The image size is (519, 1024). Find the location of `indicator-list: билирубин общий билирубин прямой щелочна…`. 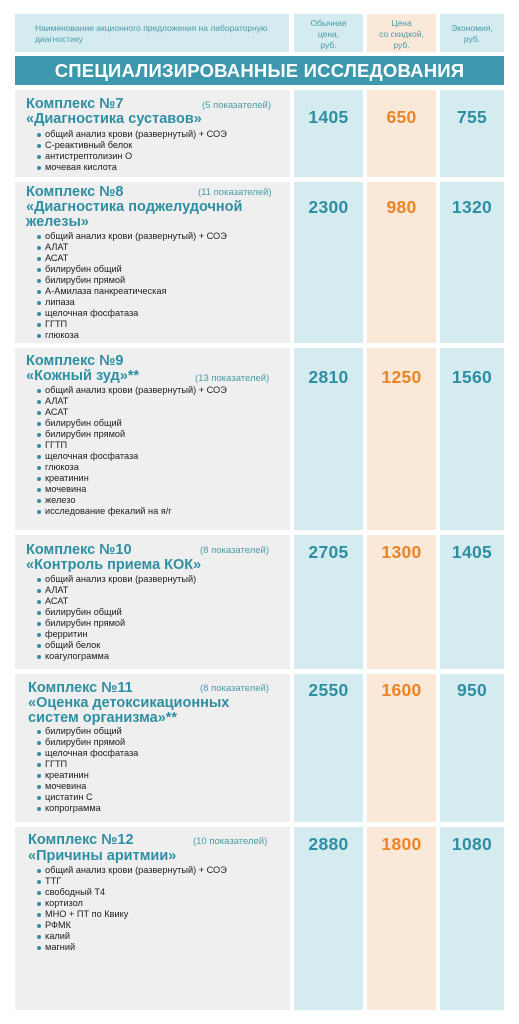

indicator-list: билирубин общий билирубин прямой щелочна… is located at coordinates (87, 770).